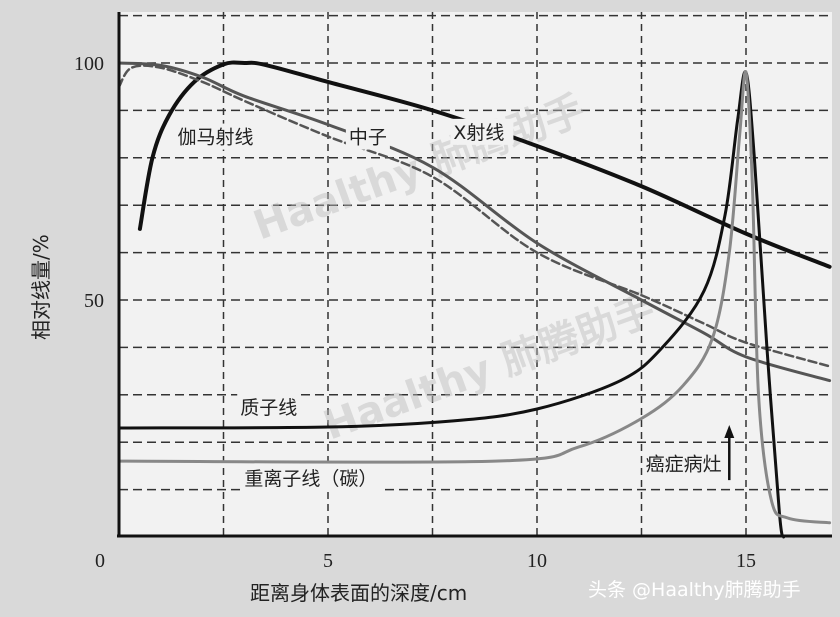 This screenshot has width=840, height=617. What do you see at coordinates (94, 301) in the screenshot?
I see `y-tick-label: 50` at bounding box center [94, 301].